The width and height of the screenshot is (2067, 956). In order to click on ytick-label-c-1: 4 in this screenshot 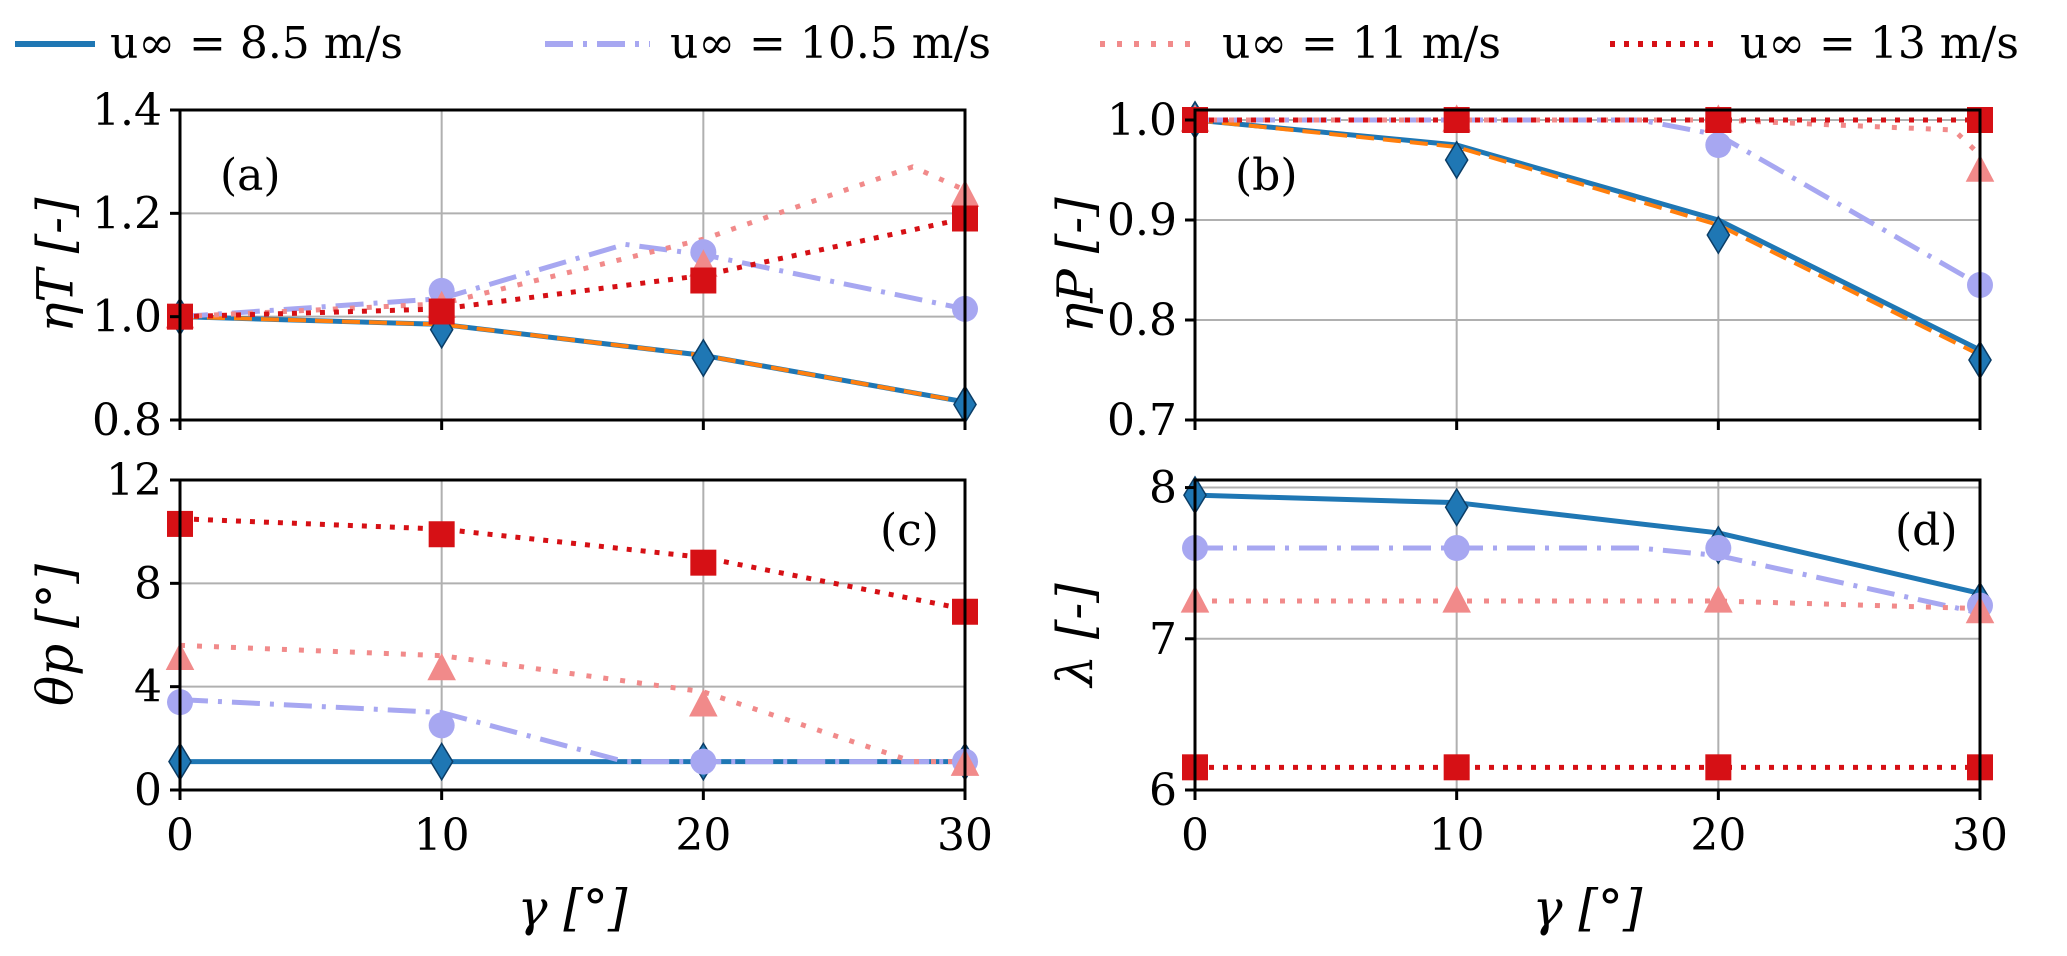, I will do `click(148, 687)`.